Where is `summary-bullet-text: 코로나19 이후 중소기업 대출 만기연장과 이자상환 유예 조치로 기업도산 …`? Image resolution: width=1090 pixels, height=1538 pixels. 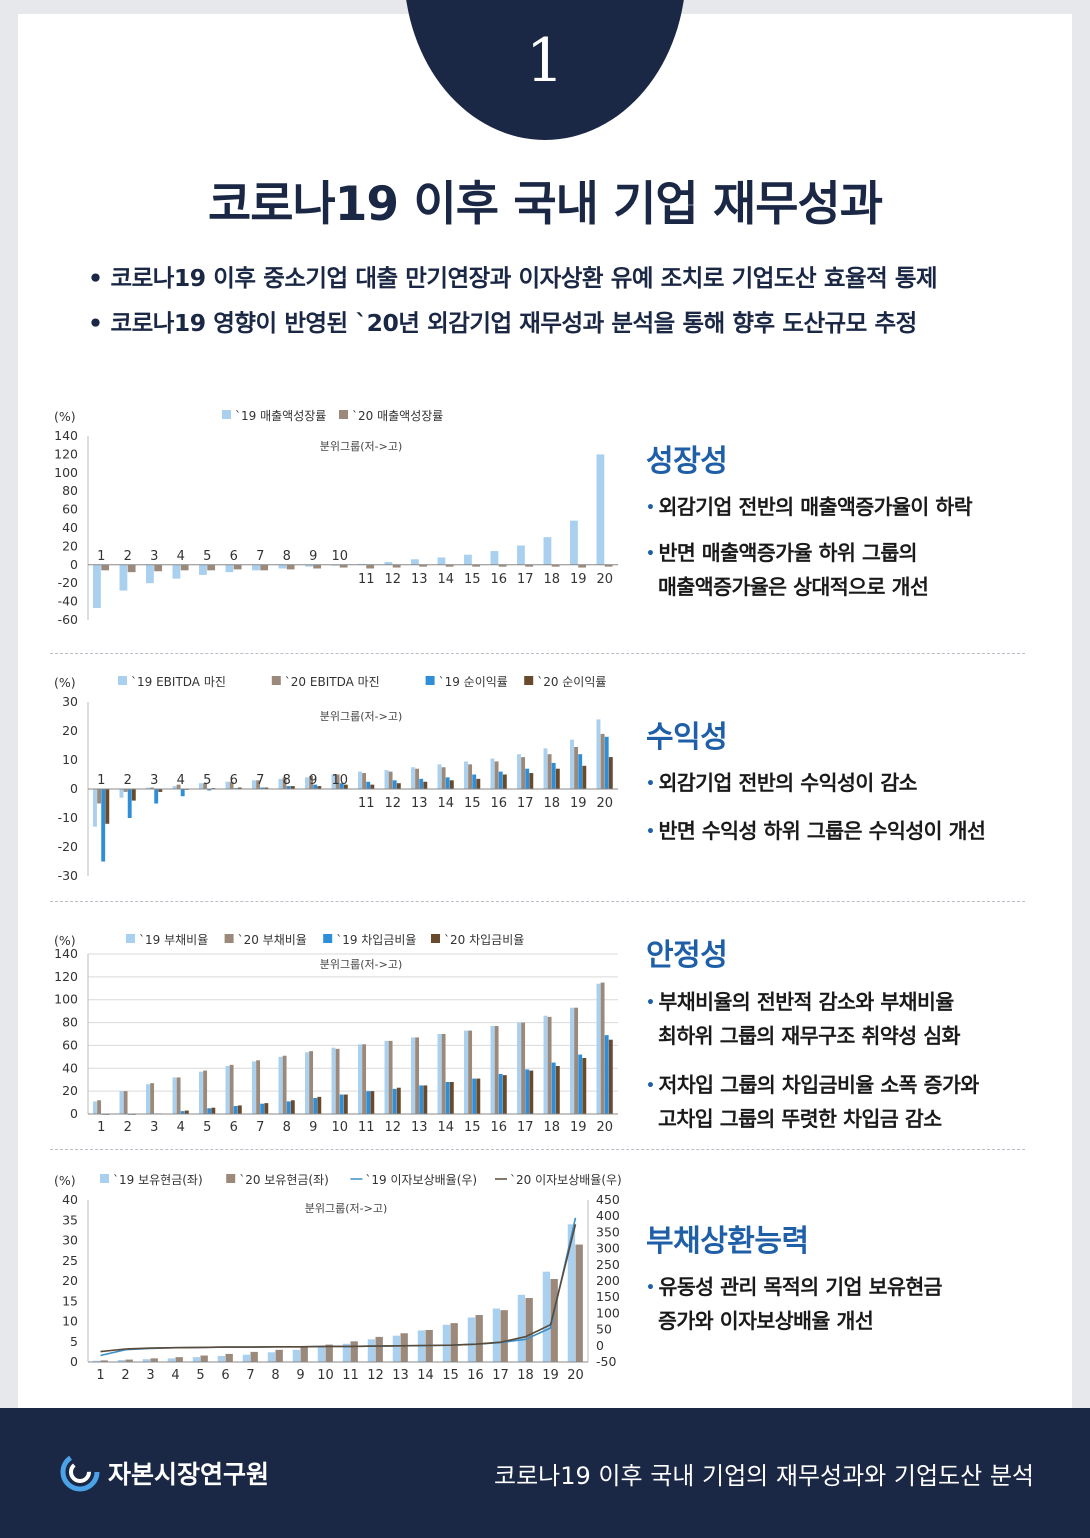 summary-bullet-text: 코로나19 이후 중소기업 대출 만기연장과 이자상환 유예 조치로 기업도산 … is located at coordinates (524, 278).